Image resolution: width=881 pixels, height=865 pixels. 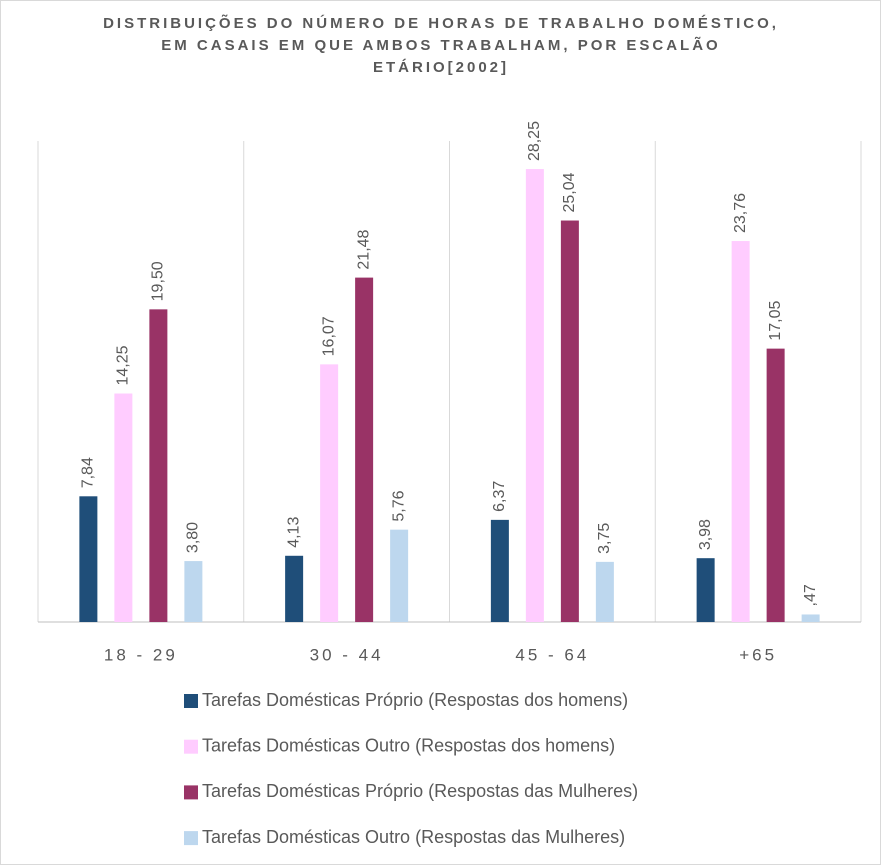 I want to click on data-label: 5,76, so click(x=398, y=505).